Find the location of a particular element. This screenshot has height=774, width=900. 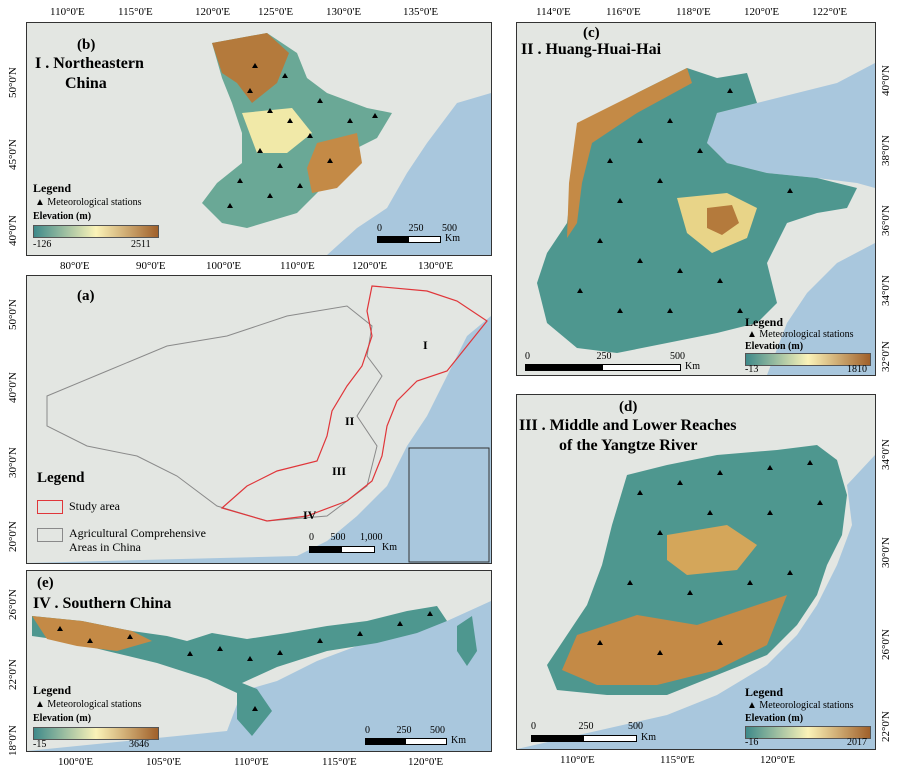

highlands-center is located at coordinates (712, 550).